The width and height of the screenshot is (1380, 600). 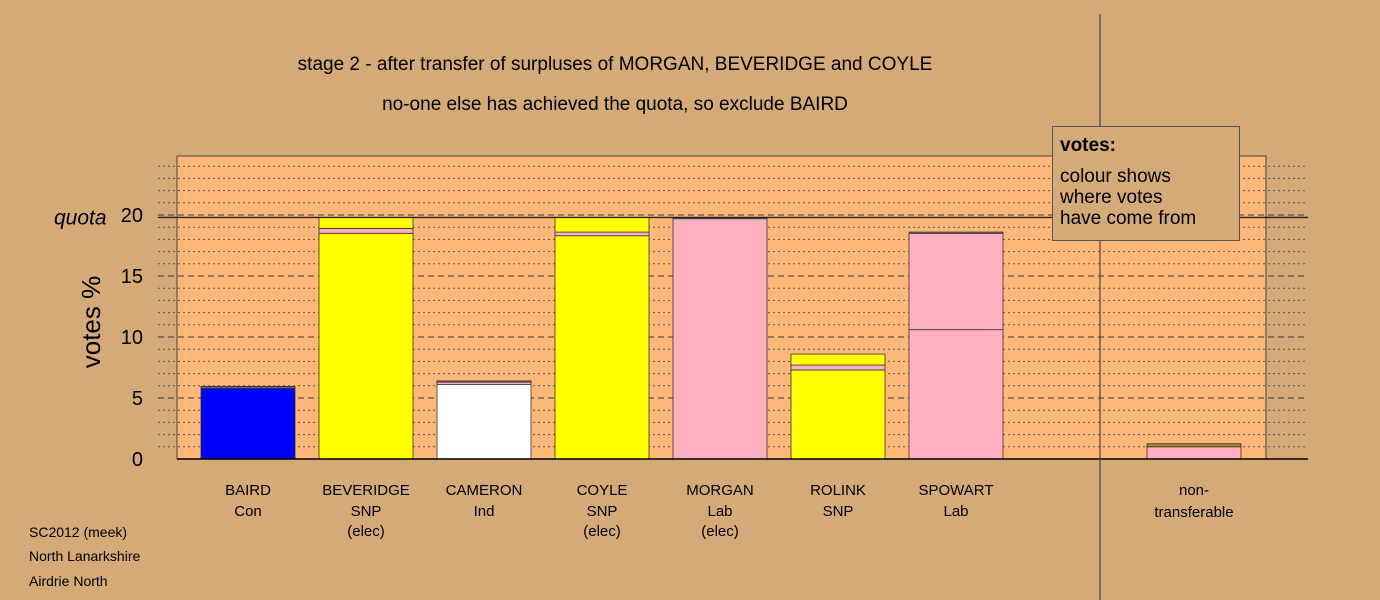 I want to click on x-tick-label: CAMERON, so click(x=484, y=490).